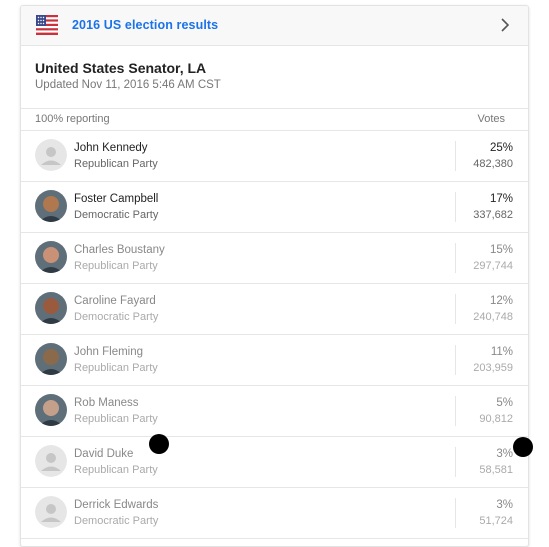 The height and width of the screenshot is (547, 549). What do you see at coordinates (501, 352) in the screenshot?
I see `vote-percent: 11%` at bounding box center [501, 352].